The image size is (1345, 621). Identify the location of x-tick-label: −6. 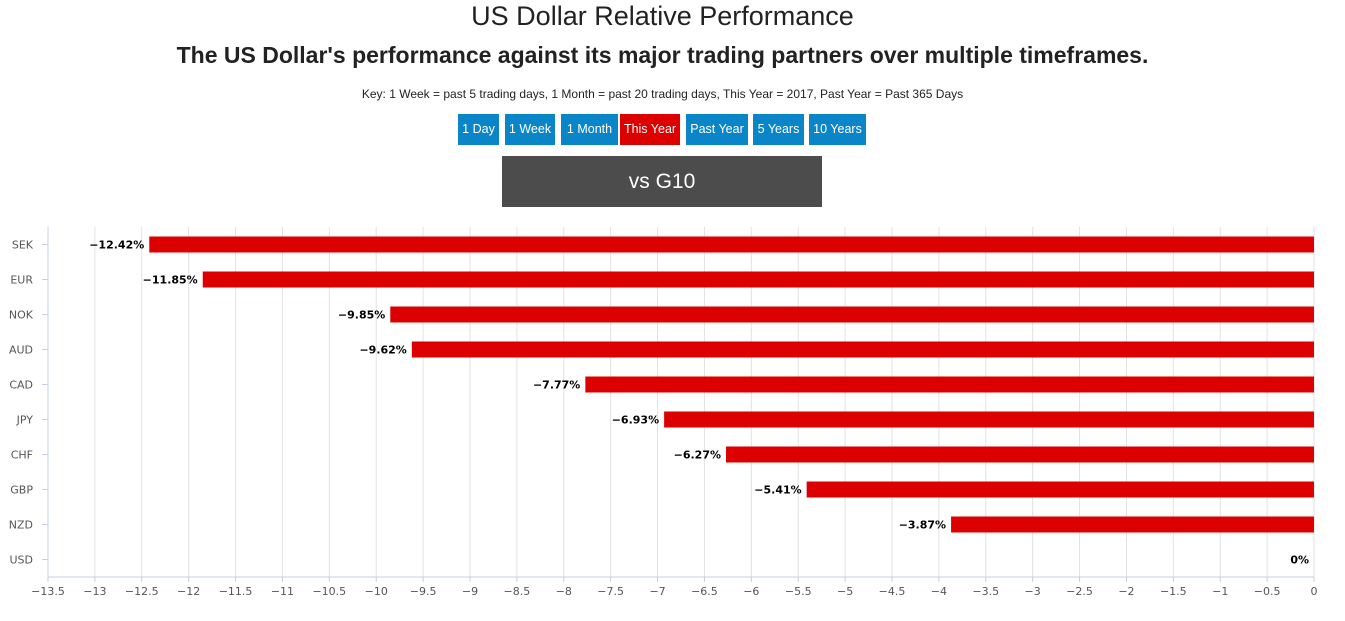
(751, 591).